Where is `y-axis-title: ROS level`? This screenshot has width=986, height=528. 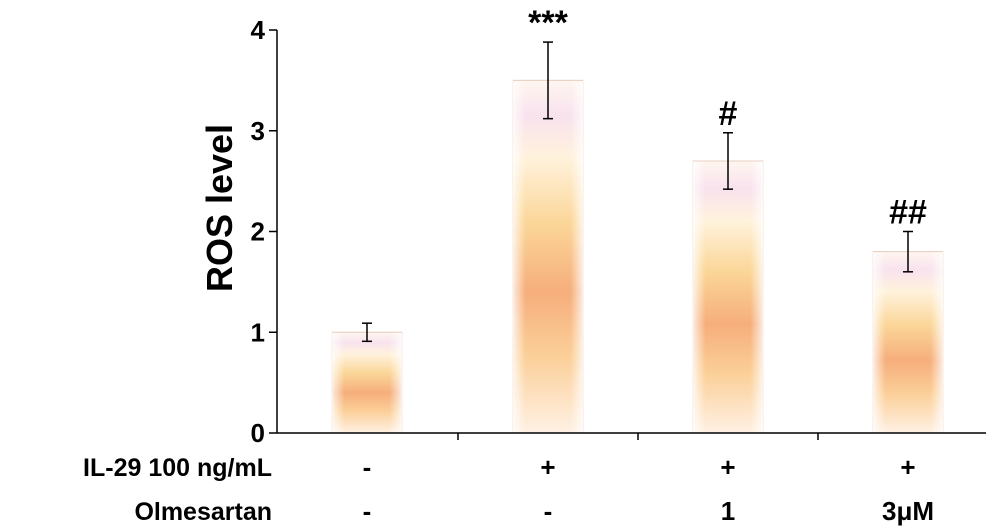
y-axis-title: ROS level is located at coordinates (219, 208).